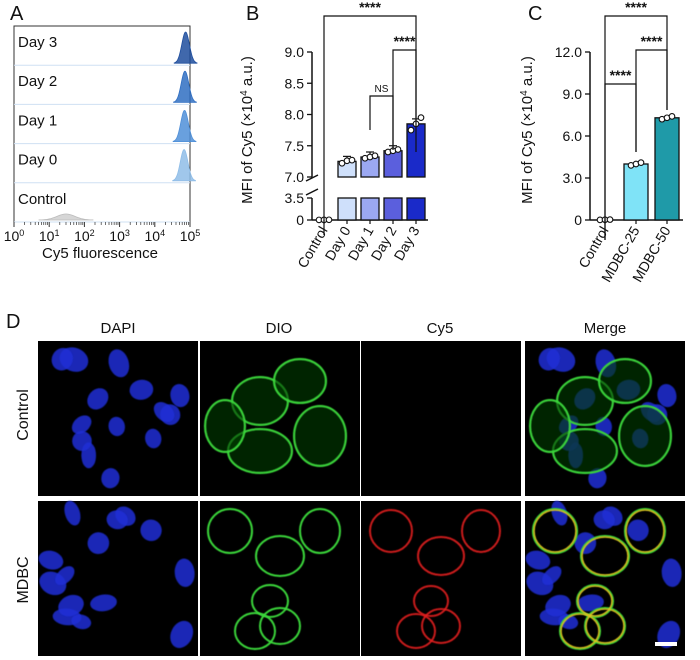 Image resolution: width=700 pixels, height=660 pixels. What do you see at coordinates (37, 120) in the screenshot?
I see `hist-row-label: Day 1` at bounding box center [37, 120].